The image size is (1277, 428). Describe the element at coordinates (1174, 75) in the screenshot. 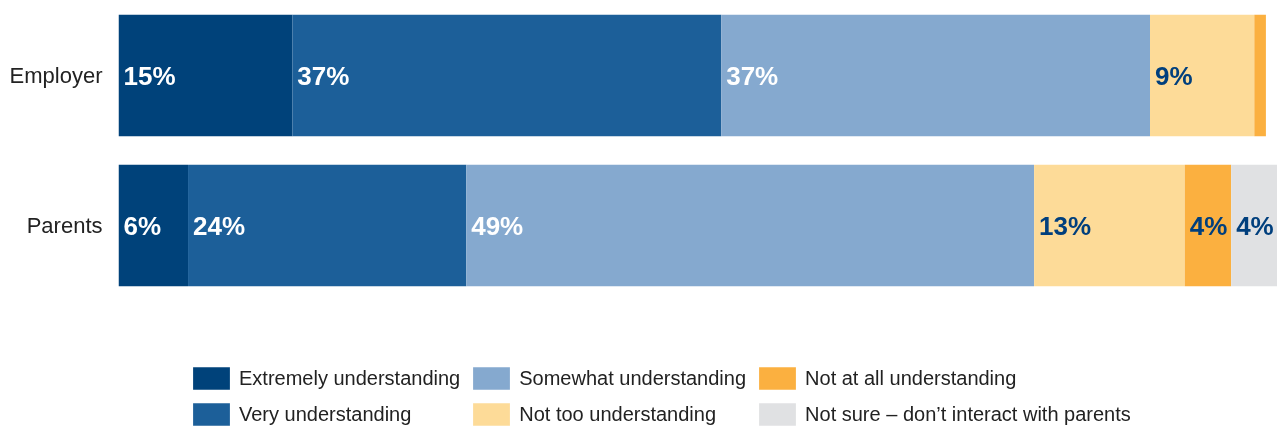

I see `data-label: 9%` at that location.